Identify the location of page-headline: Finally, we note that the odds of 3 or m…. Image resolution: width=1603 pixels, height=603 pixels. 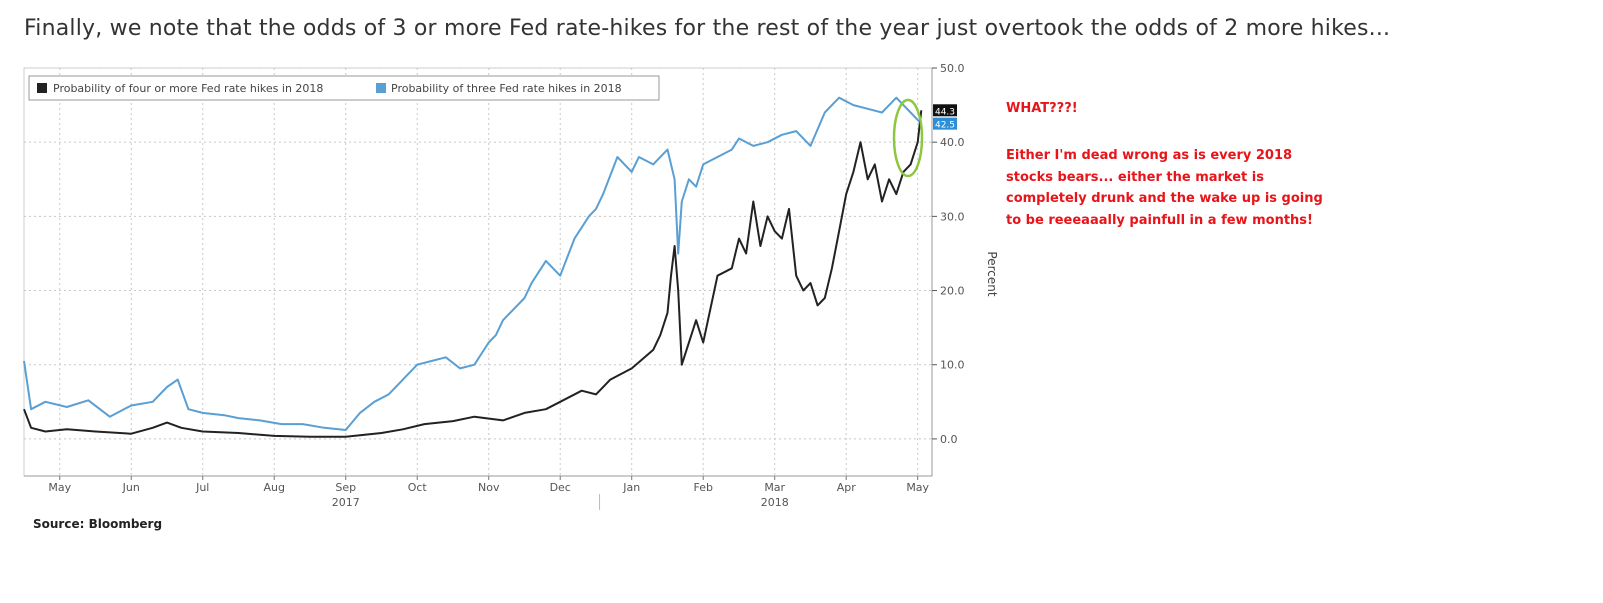
(707, 28).